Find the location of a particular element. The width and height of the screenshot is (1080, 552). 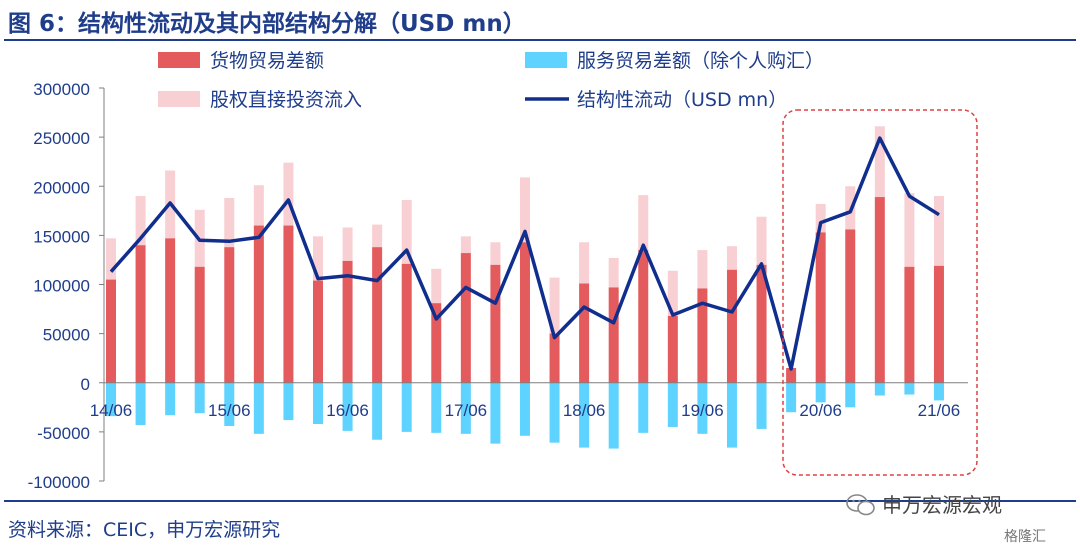

y-tick-label: 50000 is located at coordinates (66, 335).